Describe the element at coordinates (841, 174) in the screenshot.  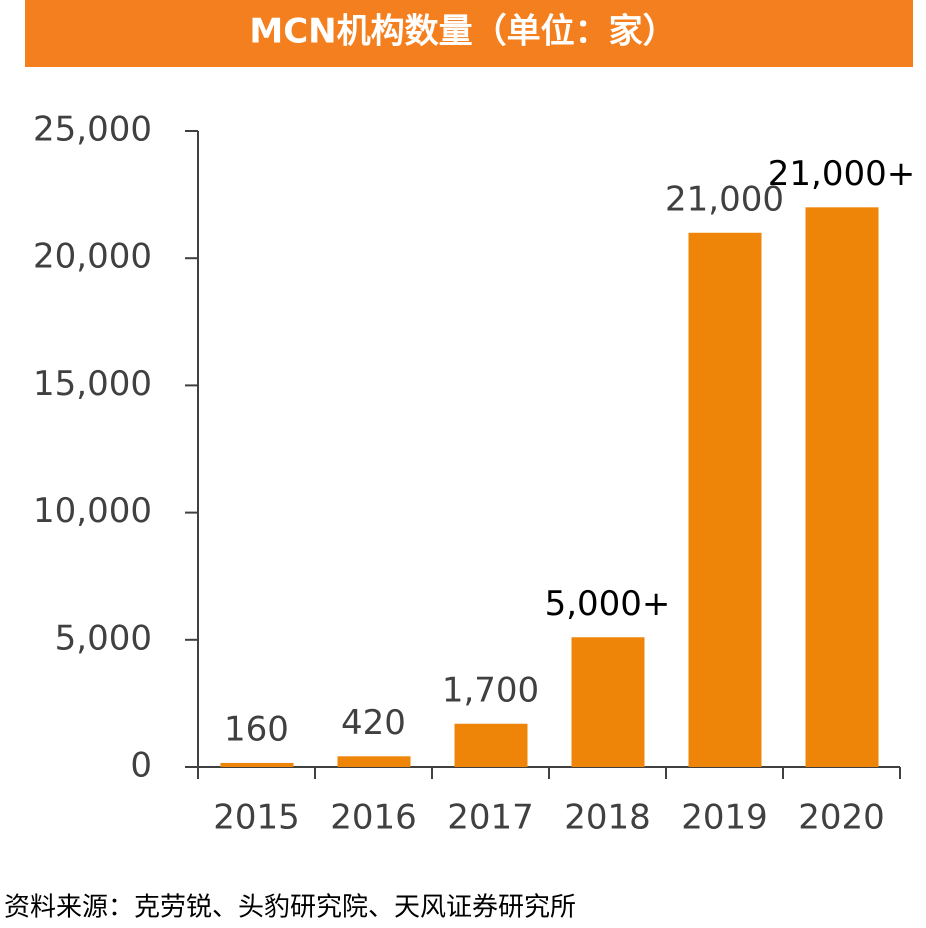
I see `value-label: 21,000+` at that location.